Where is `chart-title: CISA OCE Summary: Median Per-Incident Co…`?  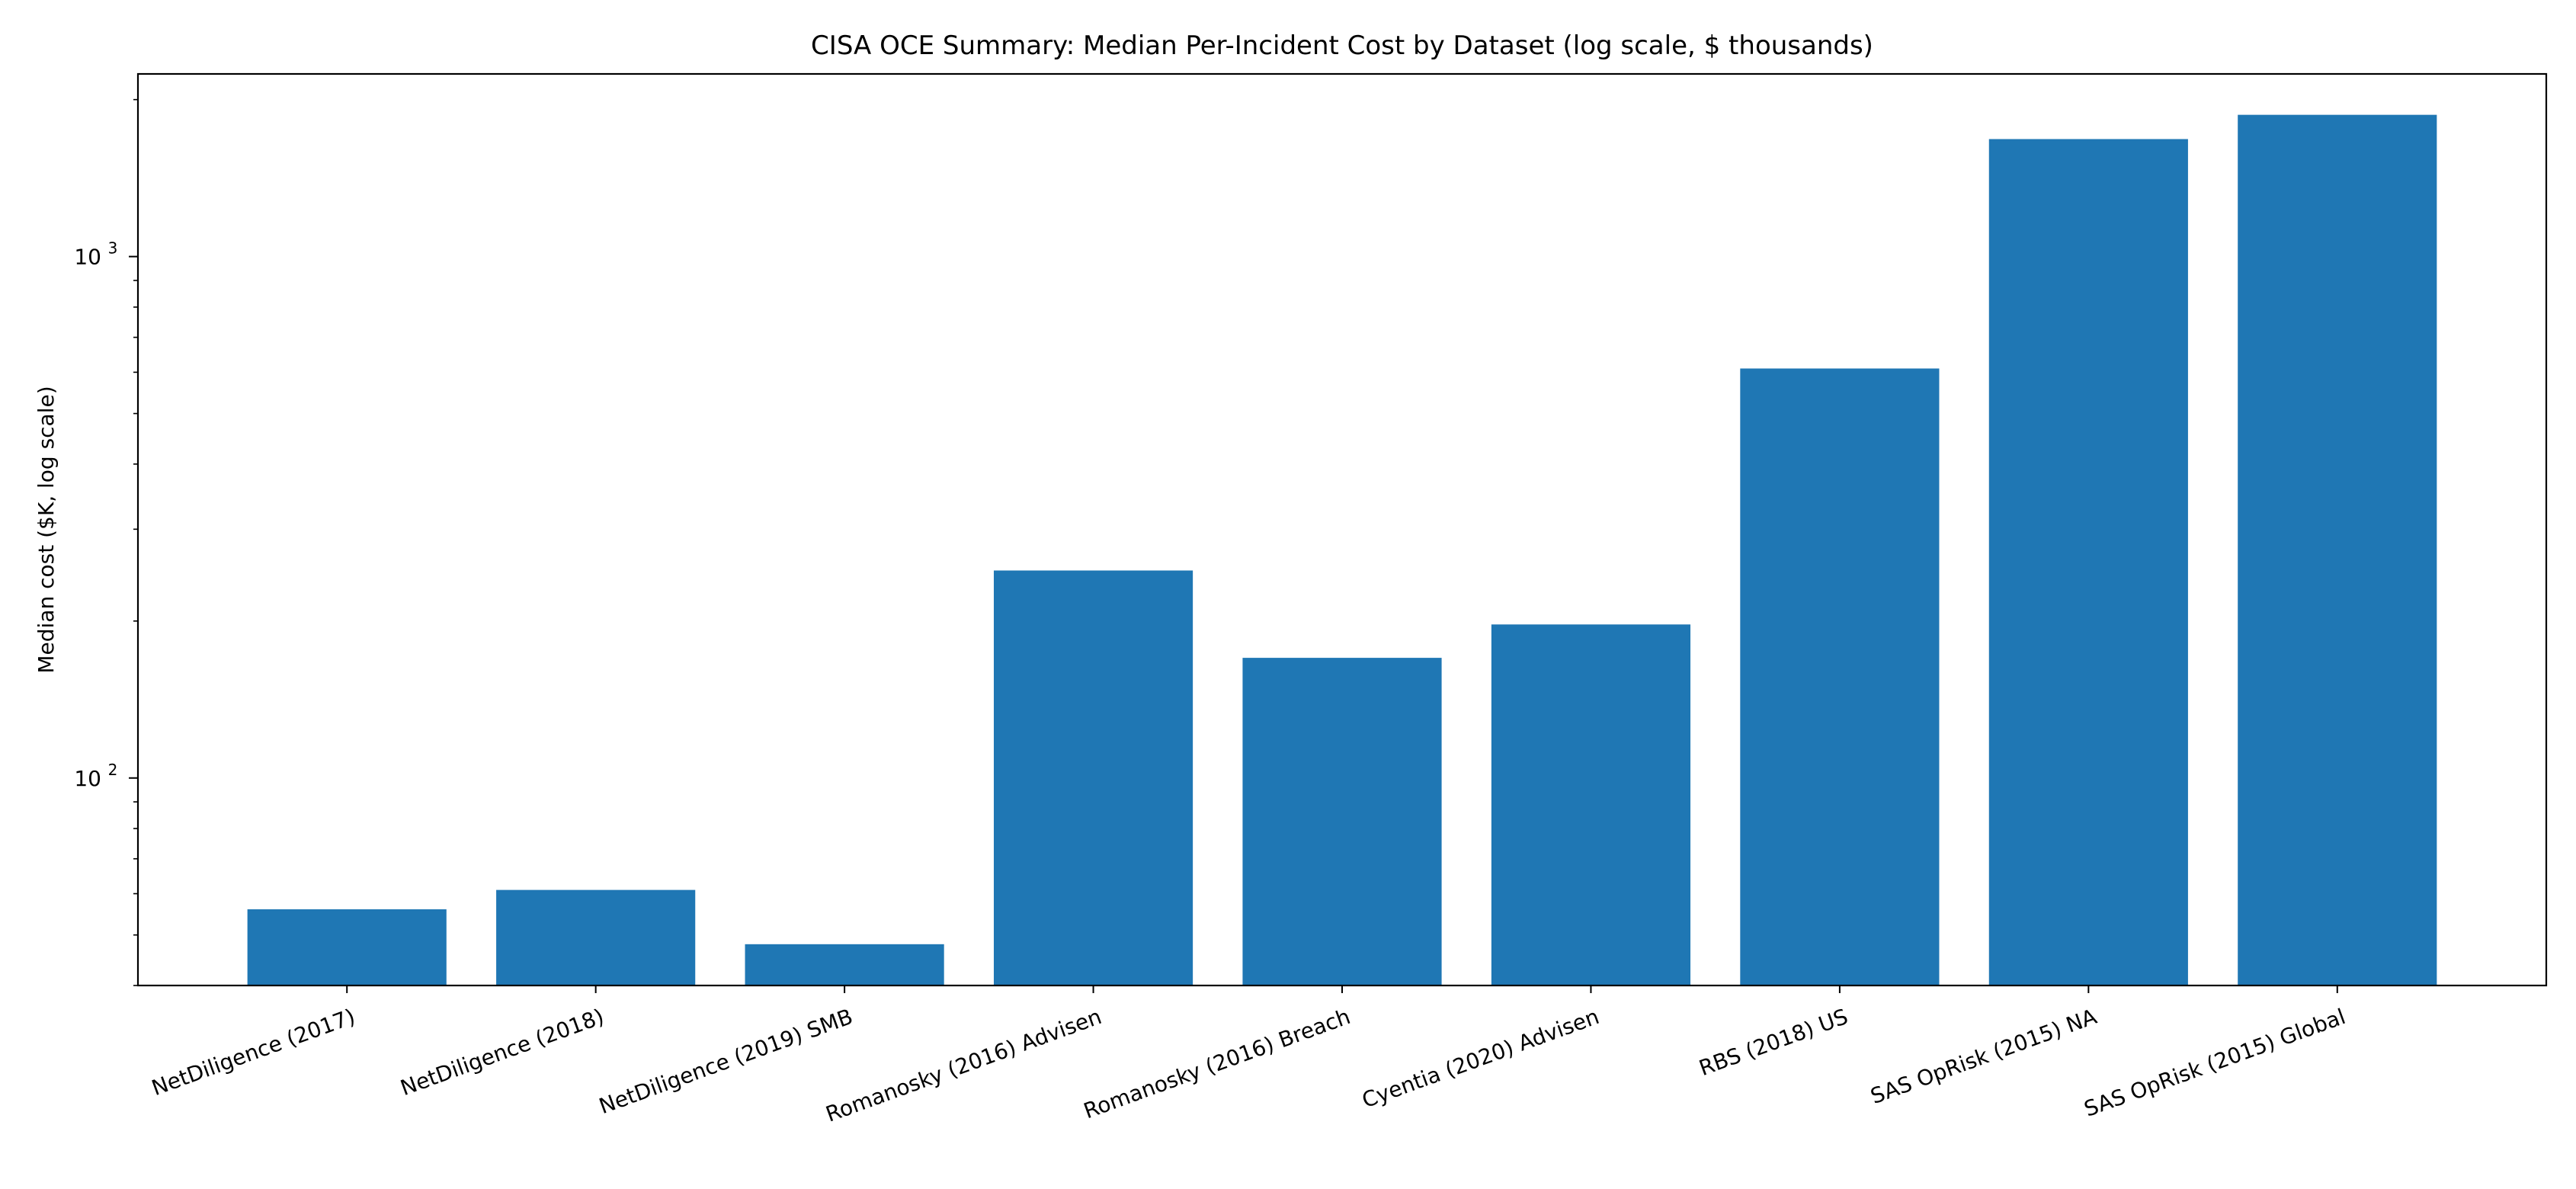 chart-title: CISA OCE Summary: Median Per-Incident Co… is located at coordinates (1342, 45).